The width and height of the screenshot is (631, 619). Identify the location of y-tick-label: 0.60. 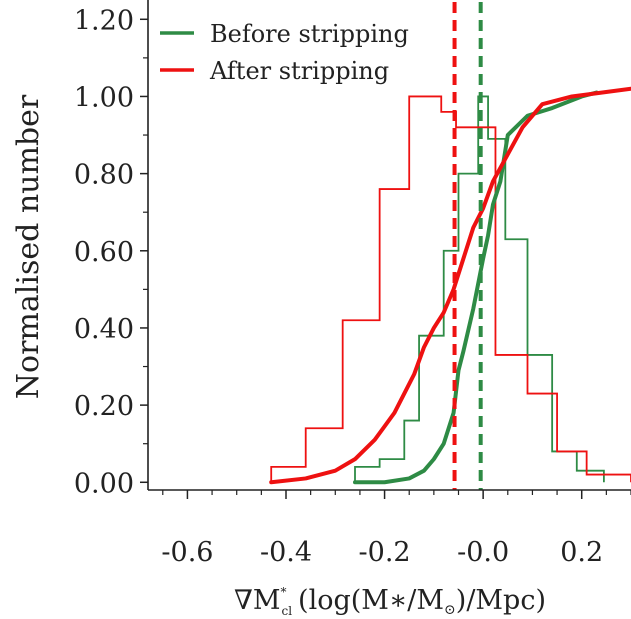
(104, 252).